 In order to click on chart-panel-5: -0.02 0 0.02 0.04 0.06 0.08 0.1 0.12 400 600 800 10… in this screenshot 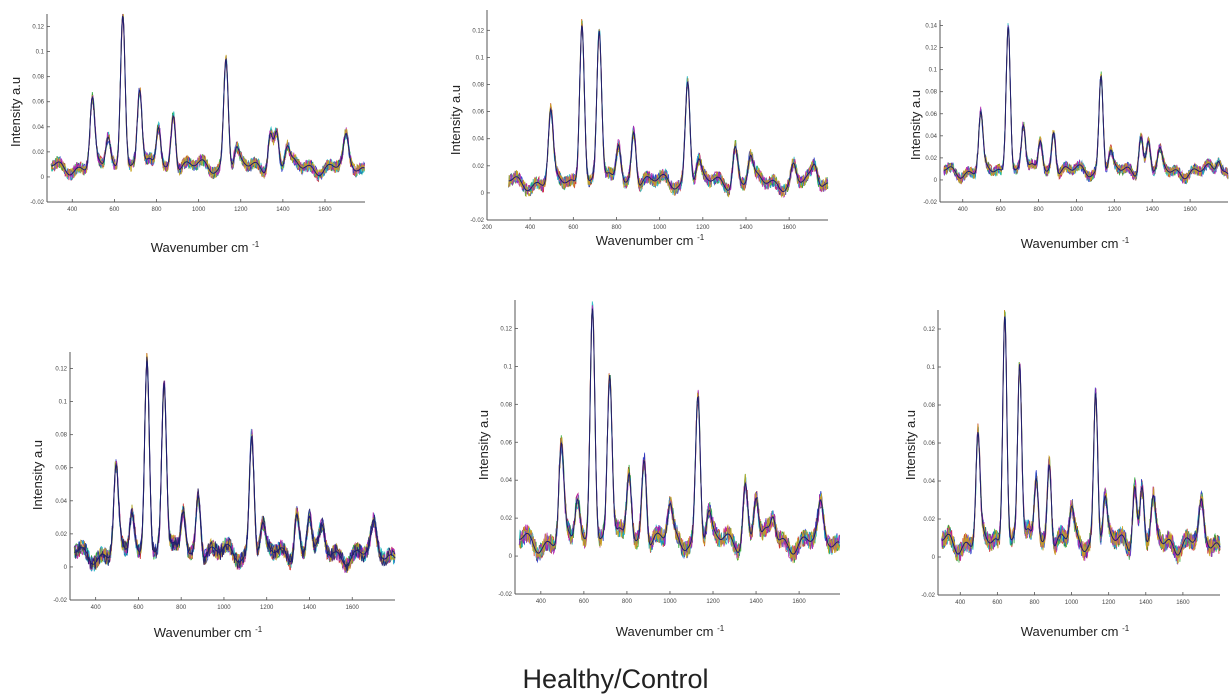, I will do `click(658, 469)`.